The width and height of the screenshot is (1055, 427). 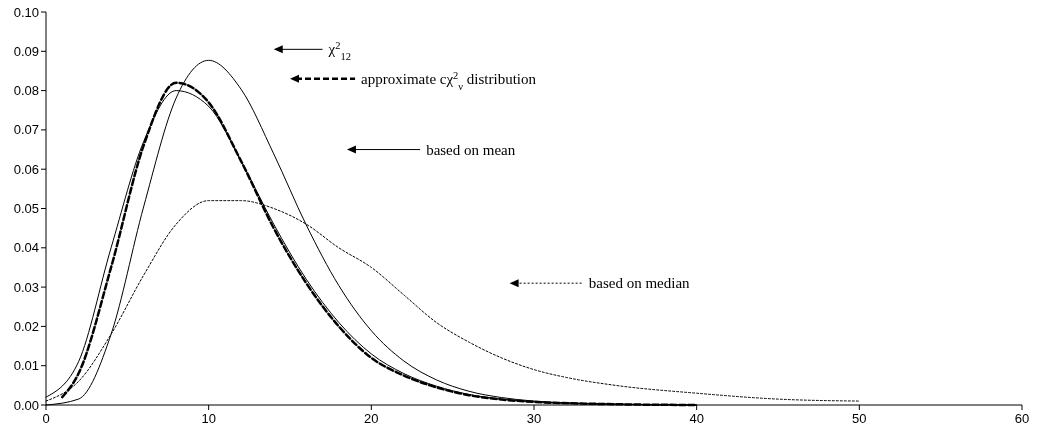 What do you see at coordinates (46, 418) in the screenshot?
I see `x-tick-label: 0` at bounding box center [46, 418].